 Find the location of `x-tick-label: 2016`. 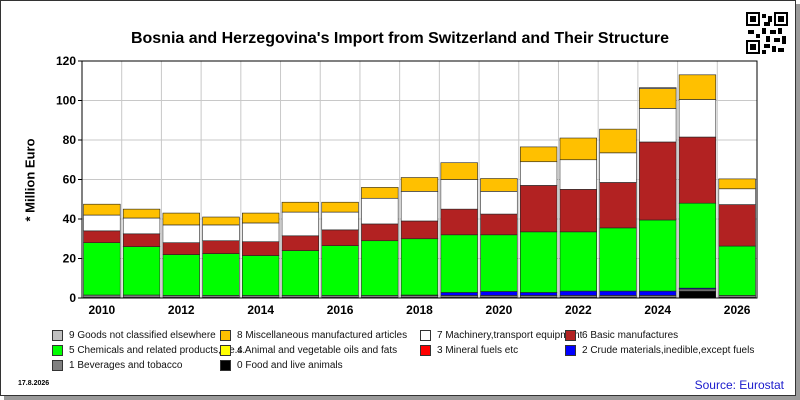

x-tick-label: 2016 is located at coordinates (340, 310).